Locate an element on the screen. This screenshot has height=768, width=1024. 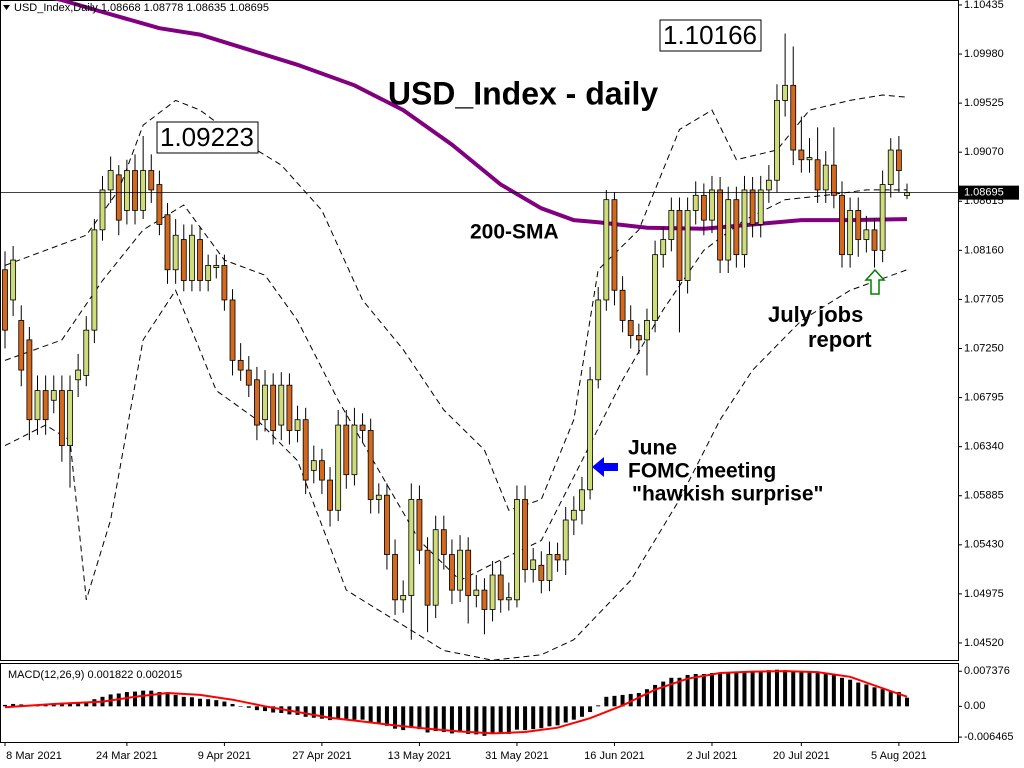
annotation: FOMC meeting is located at coordinates (702, 471).